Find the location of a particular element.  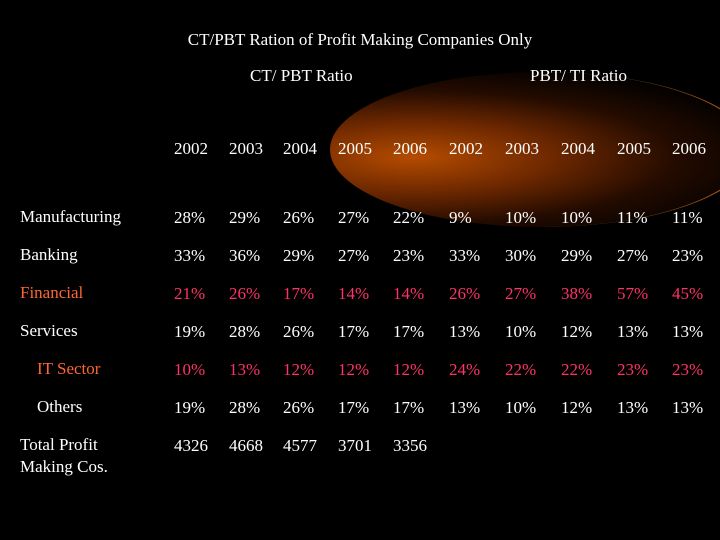

group-header-pbt-ti: PBT/ TI Ratio is located at coordinates (578, 75).